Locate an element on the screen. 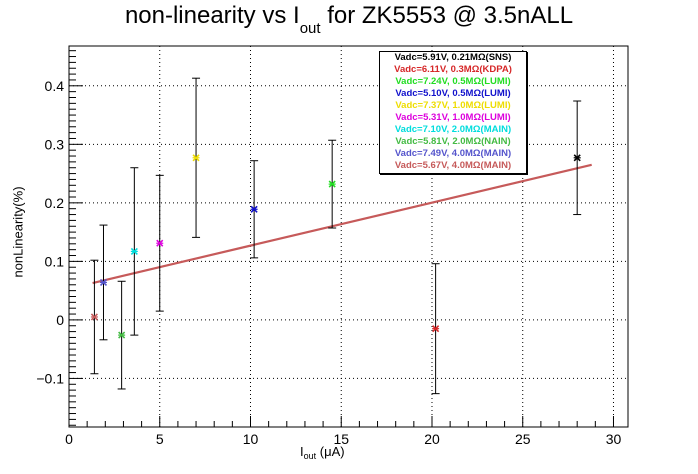 The width and height of the screenshot is (698, 474). legend-entry: Vadc=5.91V, 0.21MΩ(SNS) is located at coordinates (453, 57).